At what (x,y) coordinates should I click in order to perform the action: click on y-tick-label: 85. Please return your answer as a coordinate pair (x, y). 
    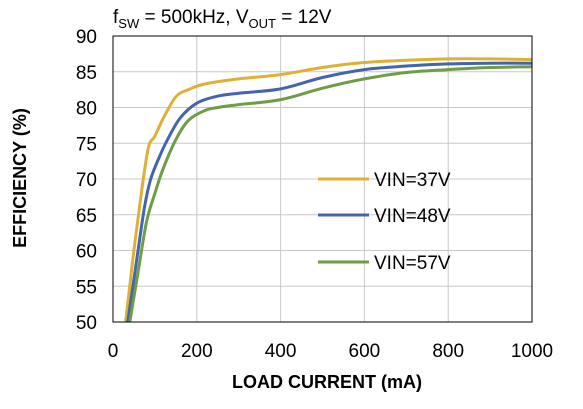
    Looking at the image, I should click on (86, 73).